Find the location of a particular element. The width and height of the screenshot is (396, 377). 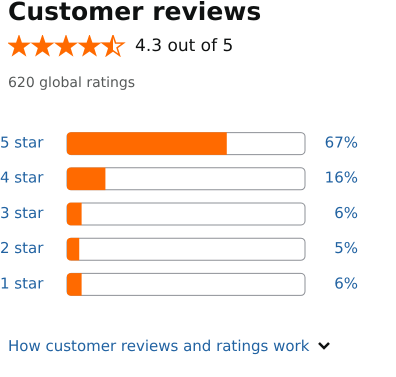

data-label: 5% is located at coordinates (346, 248).